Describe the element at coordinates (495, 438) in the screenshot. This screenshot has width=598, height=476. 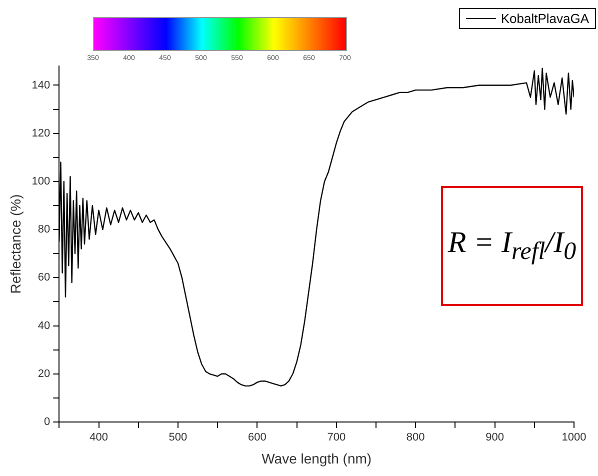
I see `x-tick-label: 900` at that location.